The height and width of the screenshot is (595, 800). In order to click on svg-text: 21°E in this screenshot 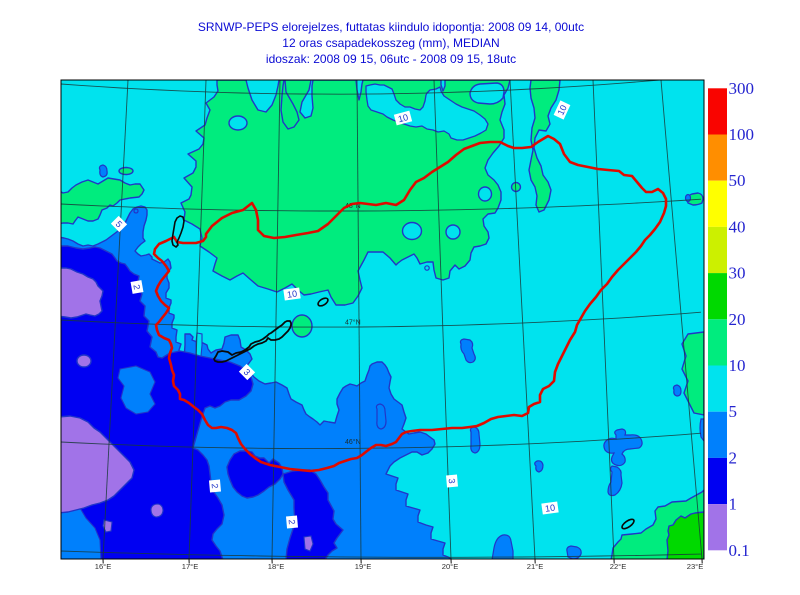, I will do `click(535, 566)`.